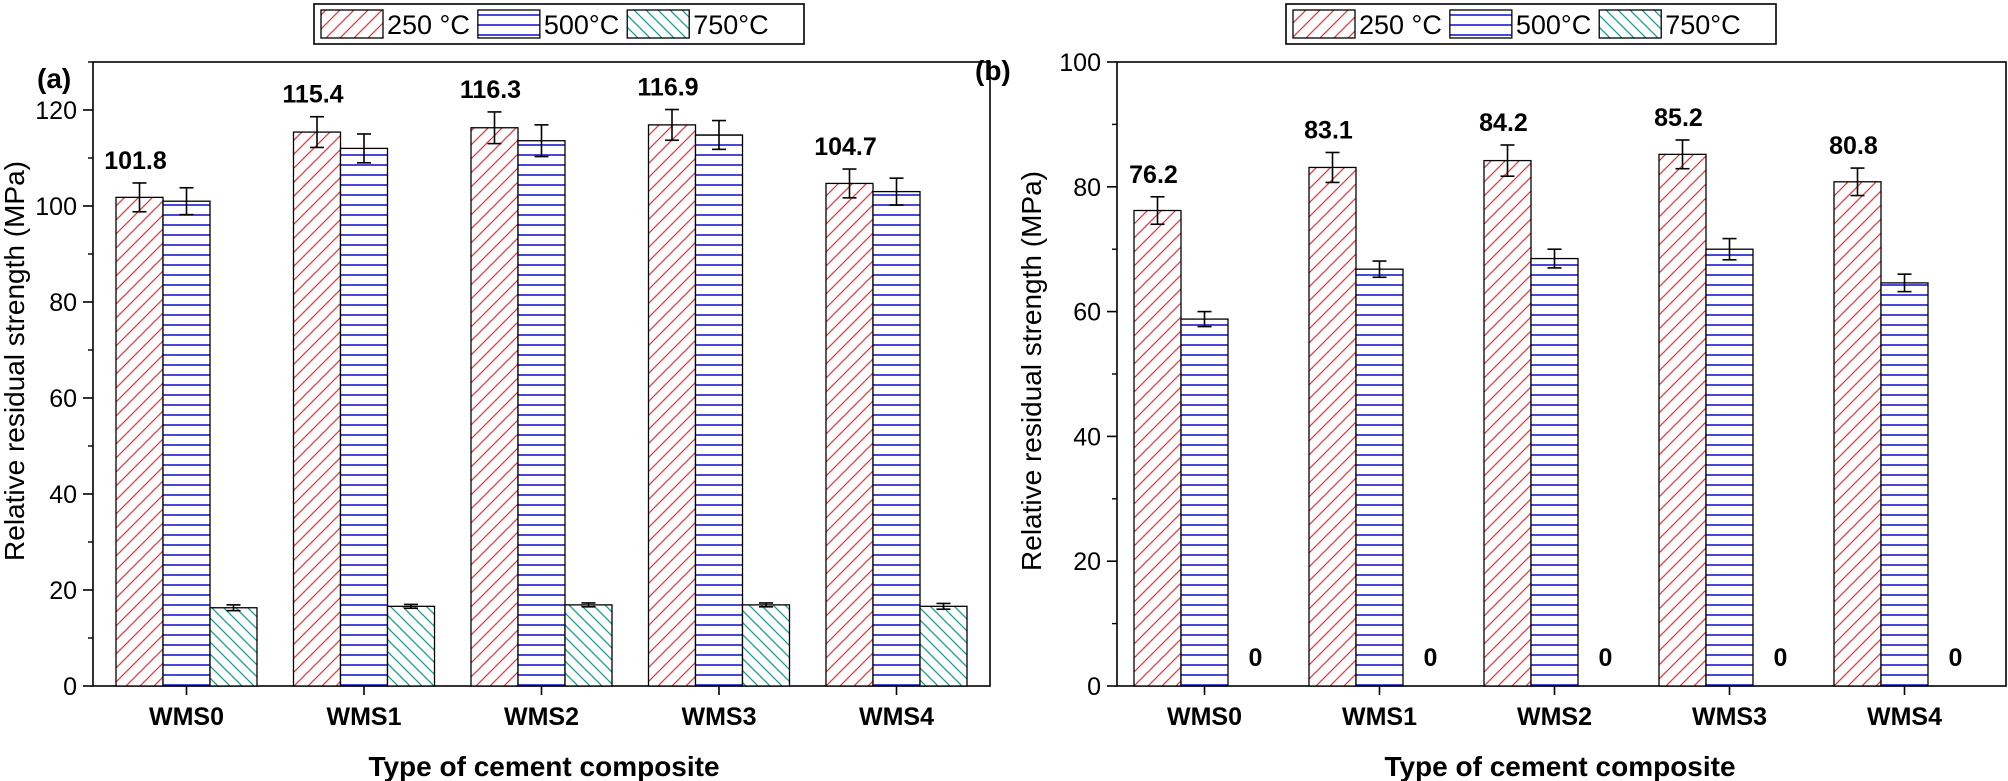  Describe the element at coordinates (588, 645) in the screenshot. I see `bar-750-wms2` at that location.